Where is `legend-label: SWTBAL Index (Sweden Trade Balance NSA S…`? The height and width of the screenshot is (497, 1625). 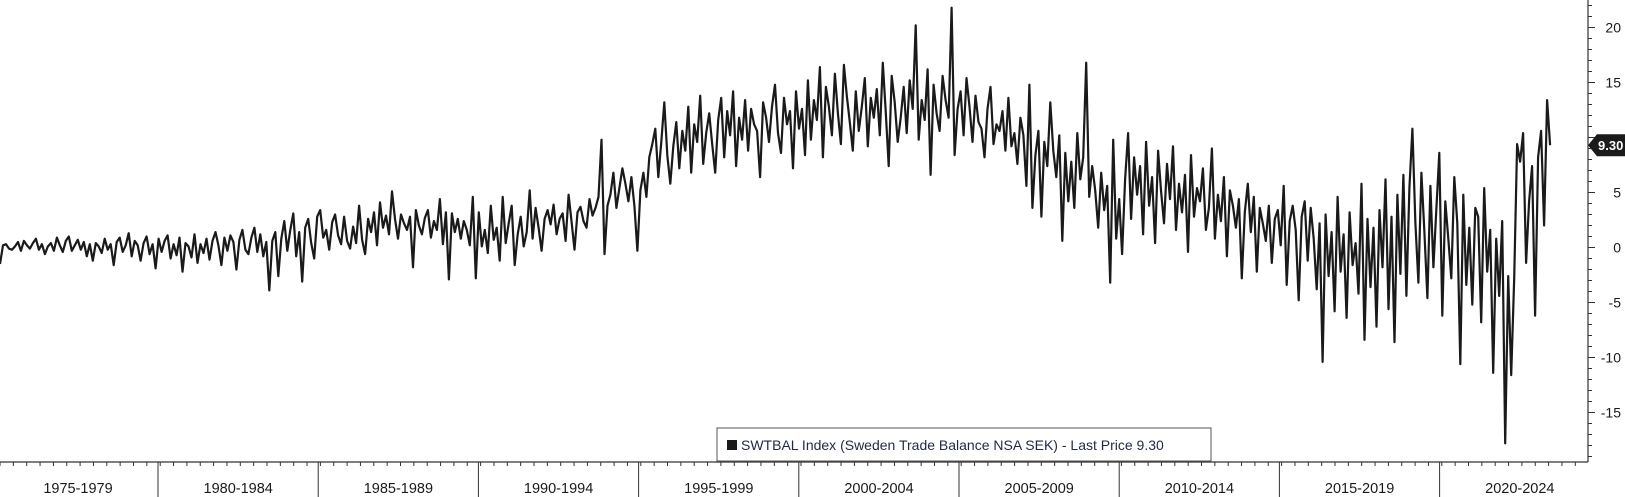 legend-label: SWTBAL Index (Sweden Trade Balance NSA S… is located at coordinates (952, 445).